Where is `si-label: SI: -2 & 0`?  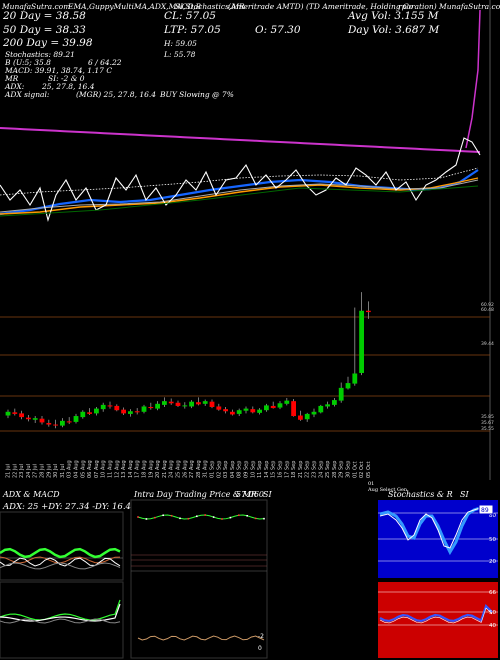
si-label: SI: -2 & 0 is located at coordinates (66, 78).